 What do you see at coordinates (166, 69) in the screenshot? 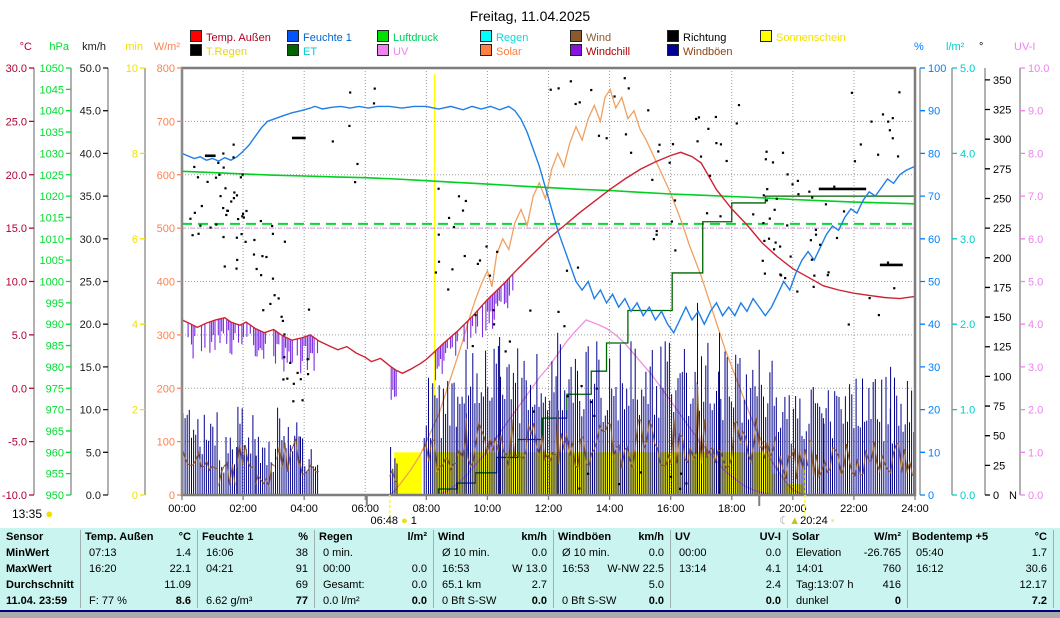
I see `axis-text: 800` at bounding box center [166, 69].